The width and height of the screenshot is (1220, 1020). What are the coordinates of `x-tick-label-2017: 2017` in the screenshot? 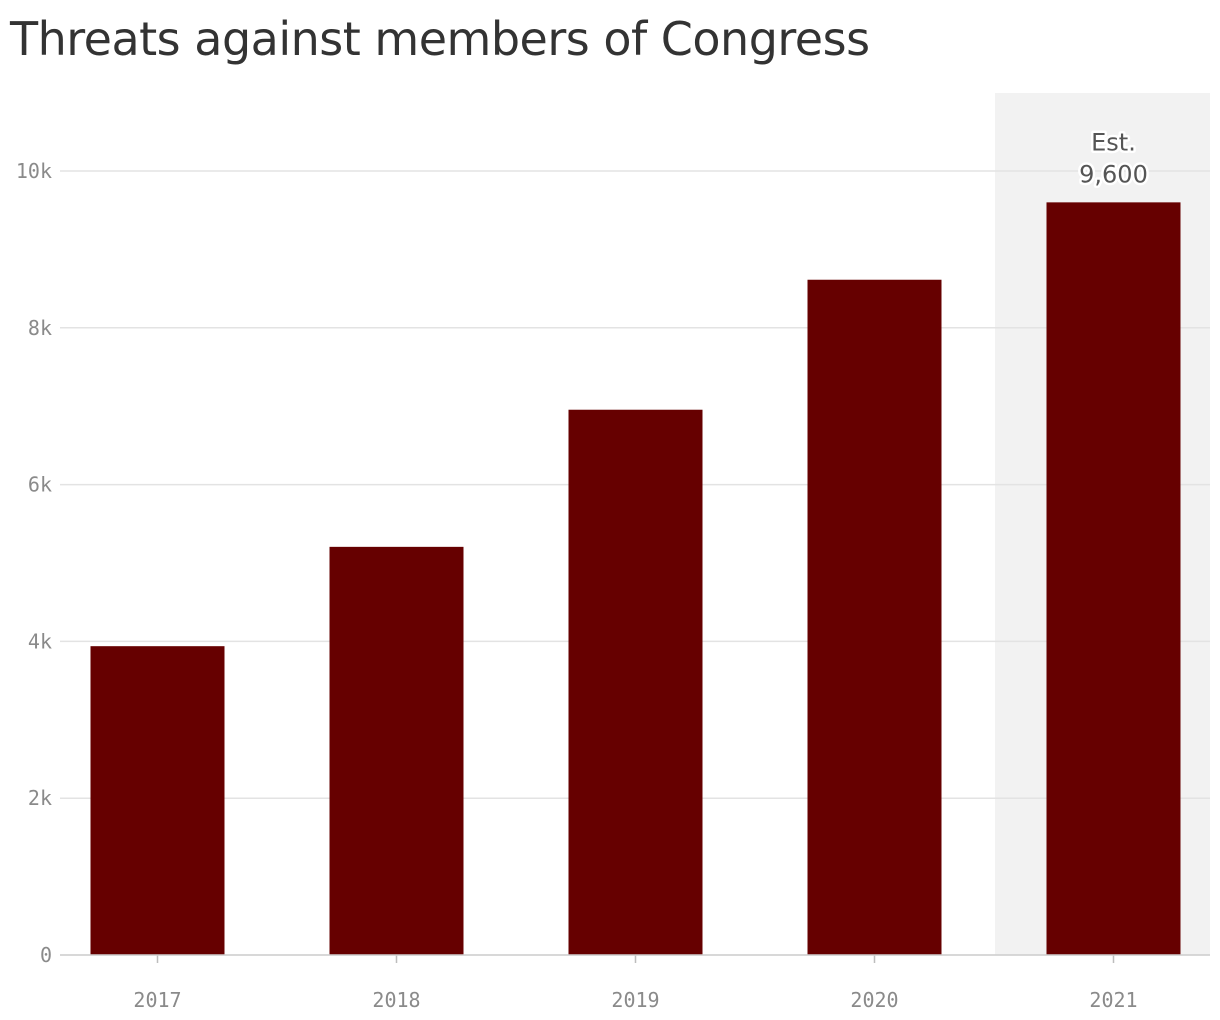 It's located at (157, 1000).